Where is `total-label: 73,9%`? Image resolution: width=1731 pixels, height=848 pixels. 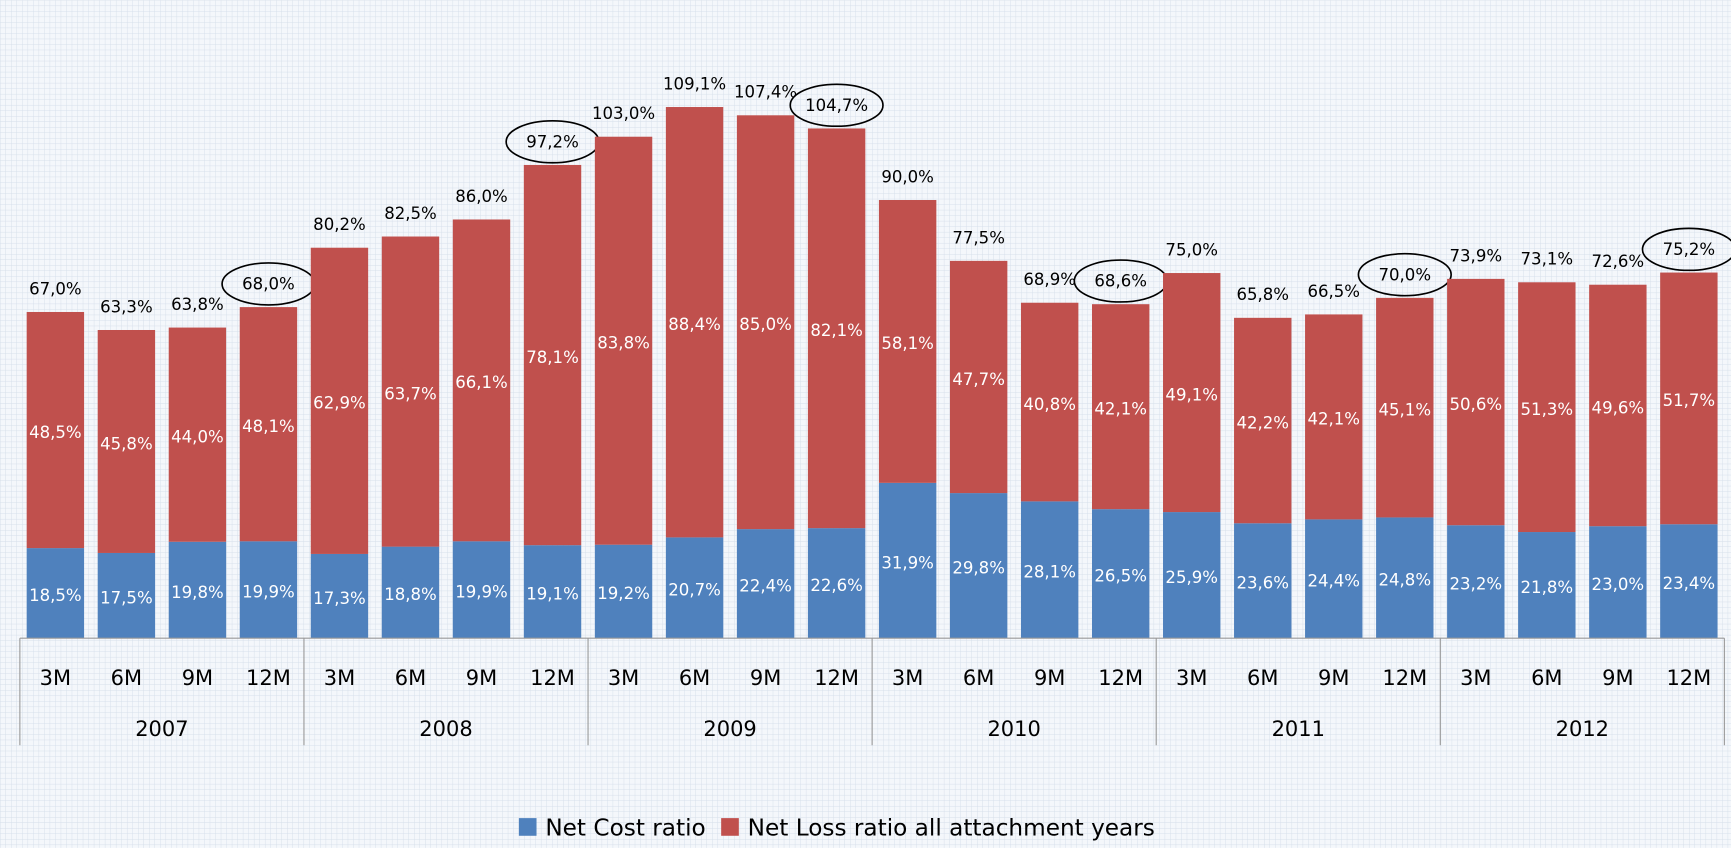 total-label: 73,9% is located at coordinates (1476, 255).